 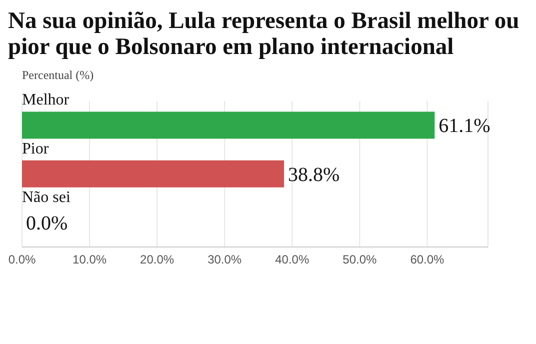 I want to click on y-tick-label: Pior, so click(x=36, y=149).